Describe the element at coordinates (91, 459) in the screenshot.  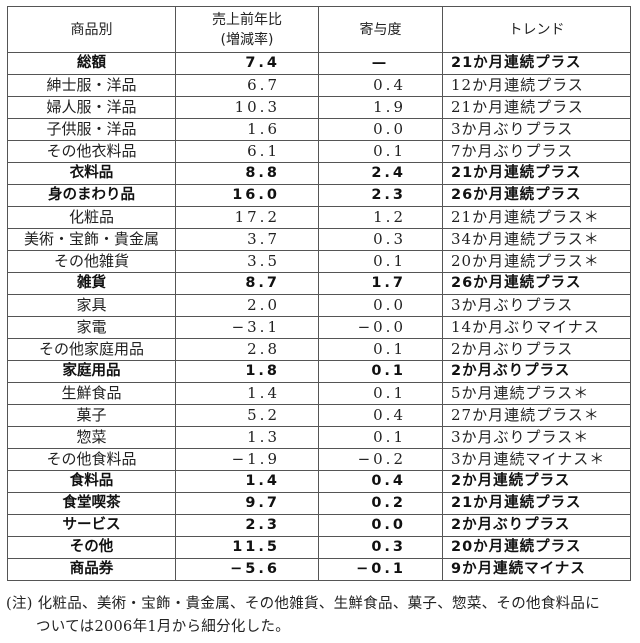
I see `cell-category: その他食料品` at that location.